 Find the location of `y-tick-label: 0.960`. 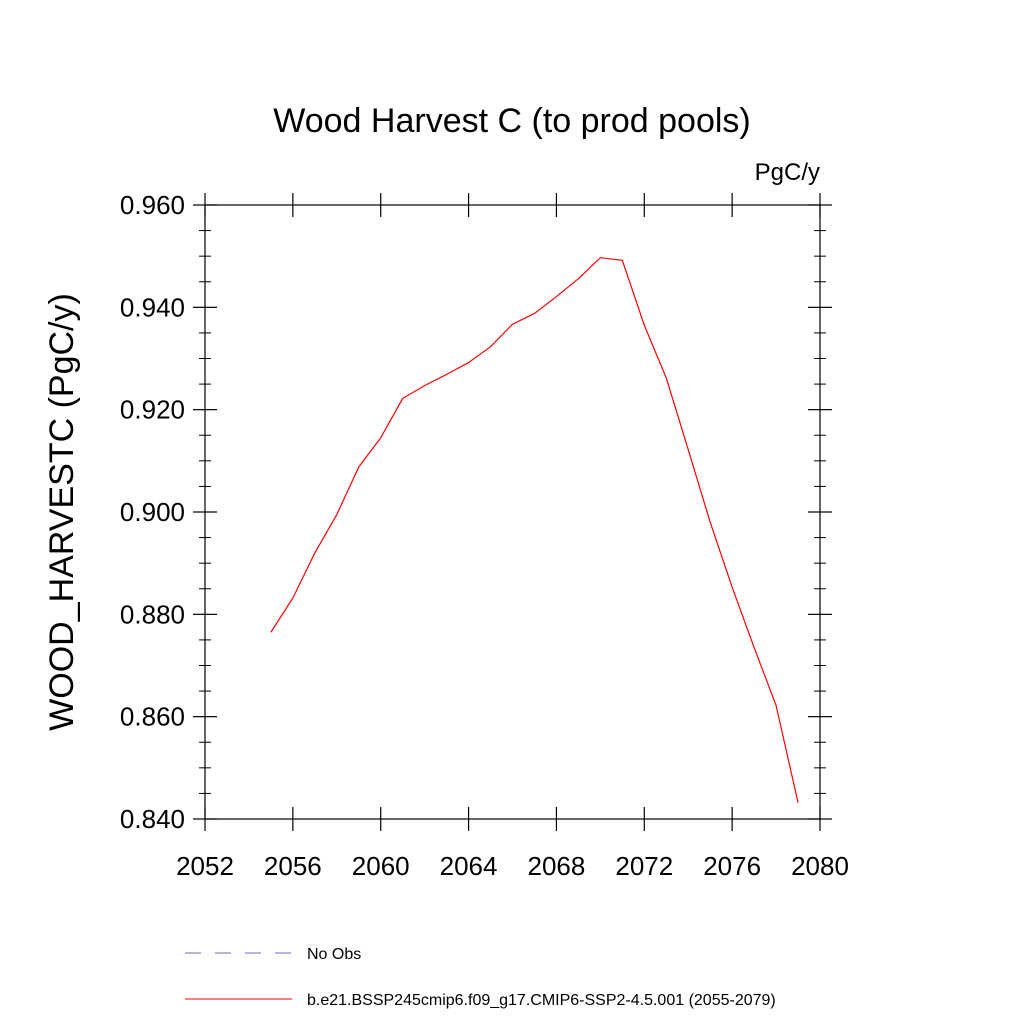

y-tick-label: 0.960 is located at coordinates (152, 205).